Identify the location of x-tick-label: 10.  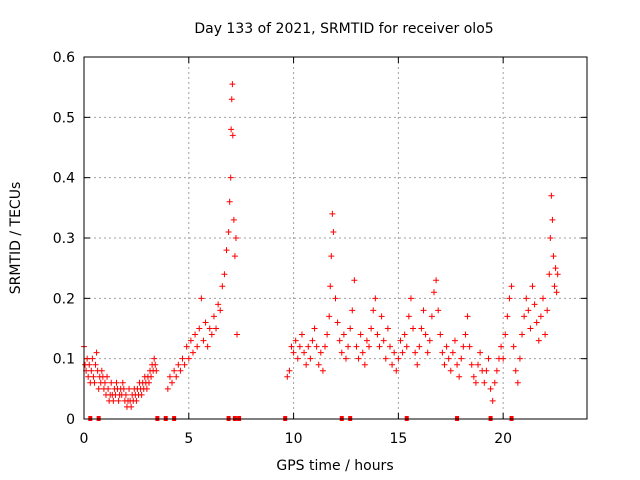
(294, 439).